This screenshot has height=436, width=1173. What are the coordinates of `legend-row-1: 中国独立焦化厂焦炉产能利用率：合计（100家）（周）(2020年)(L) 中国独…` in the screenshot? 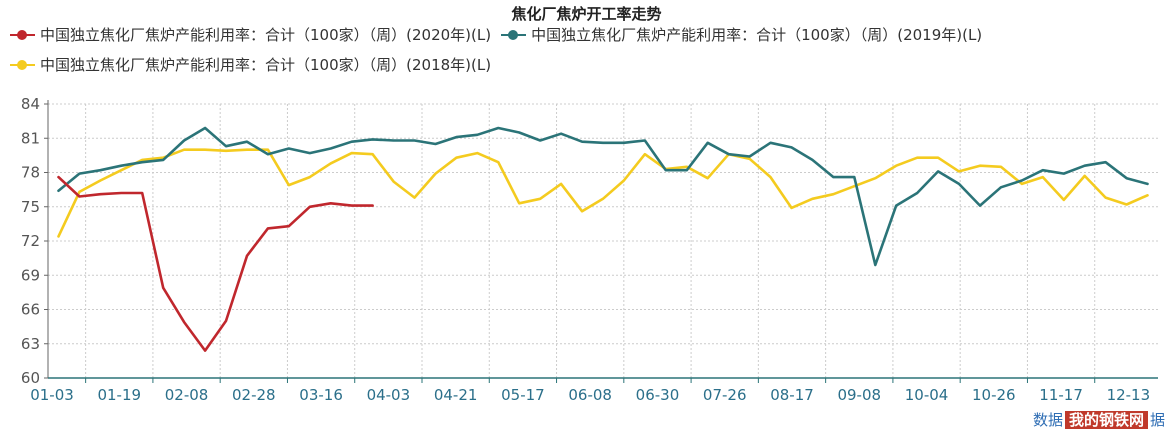 It's located at (501, 34).